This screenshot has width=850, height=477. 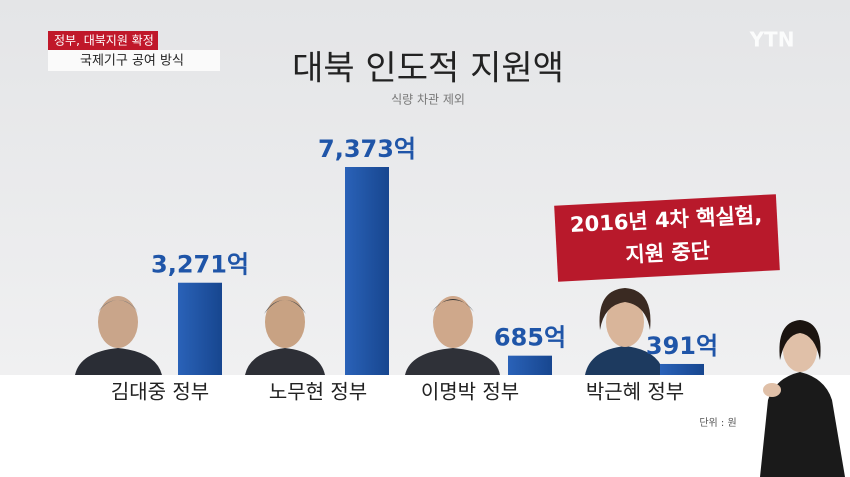 I want to click on annotation-box: 2016년 4차 핵실험, 지원 중단, so click(x=667, y=238).